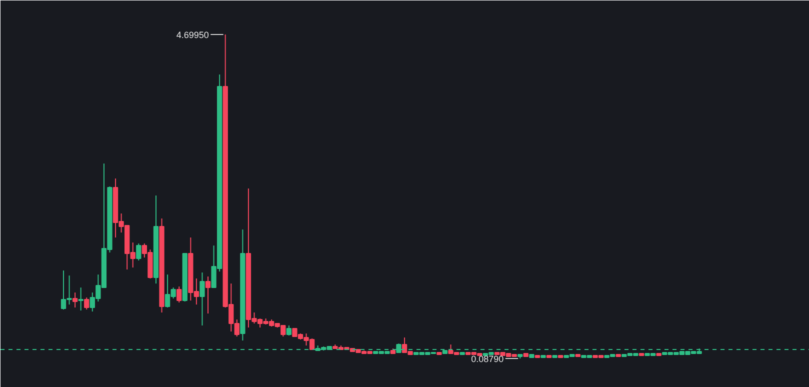  Describe the element at coordinates (192, 35) in the screenshot. I see `annotation: 4.69950` at that location.